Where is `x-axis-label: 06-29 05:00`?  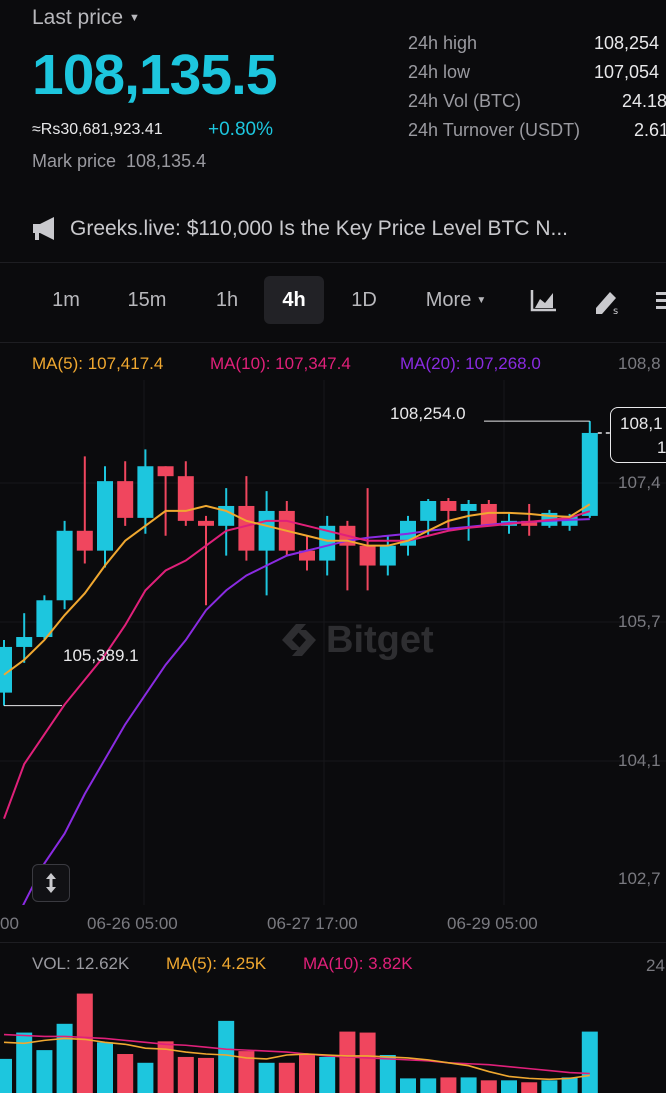 x-axis-label: 06-29 05:00 is located at coordinates (492, 923).